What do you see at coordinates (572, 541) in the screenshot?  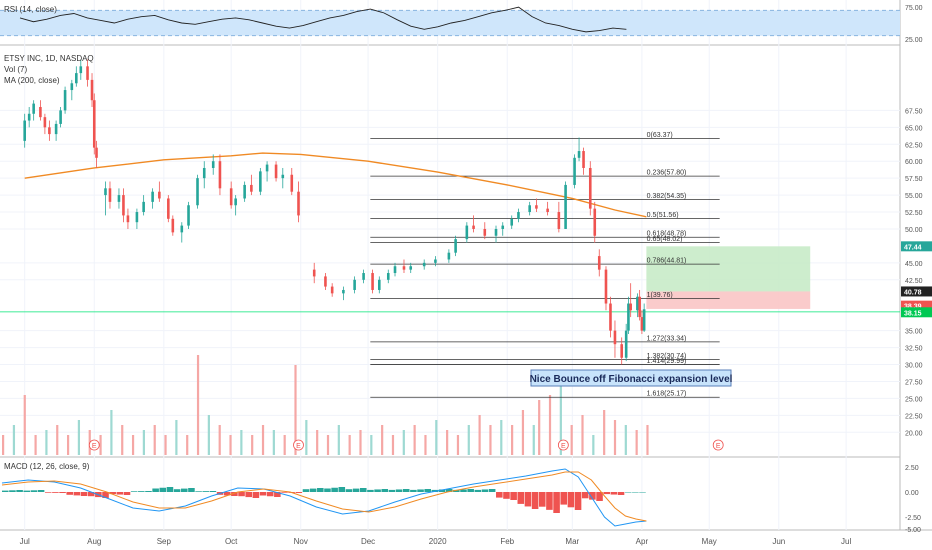 I see `time-axis-label: Mar` at bounding box center [572, 541].